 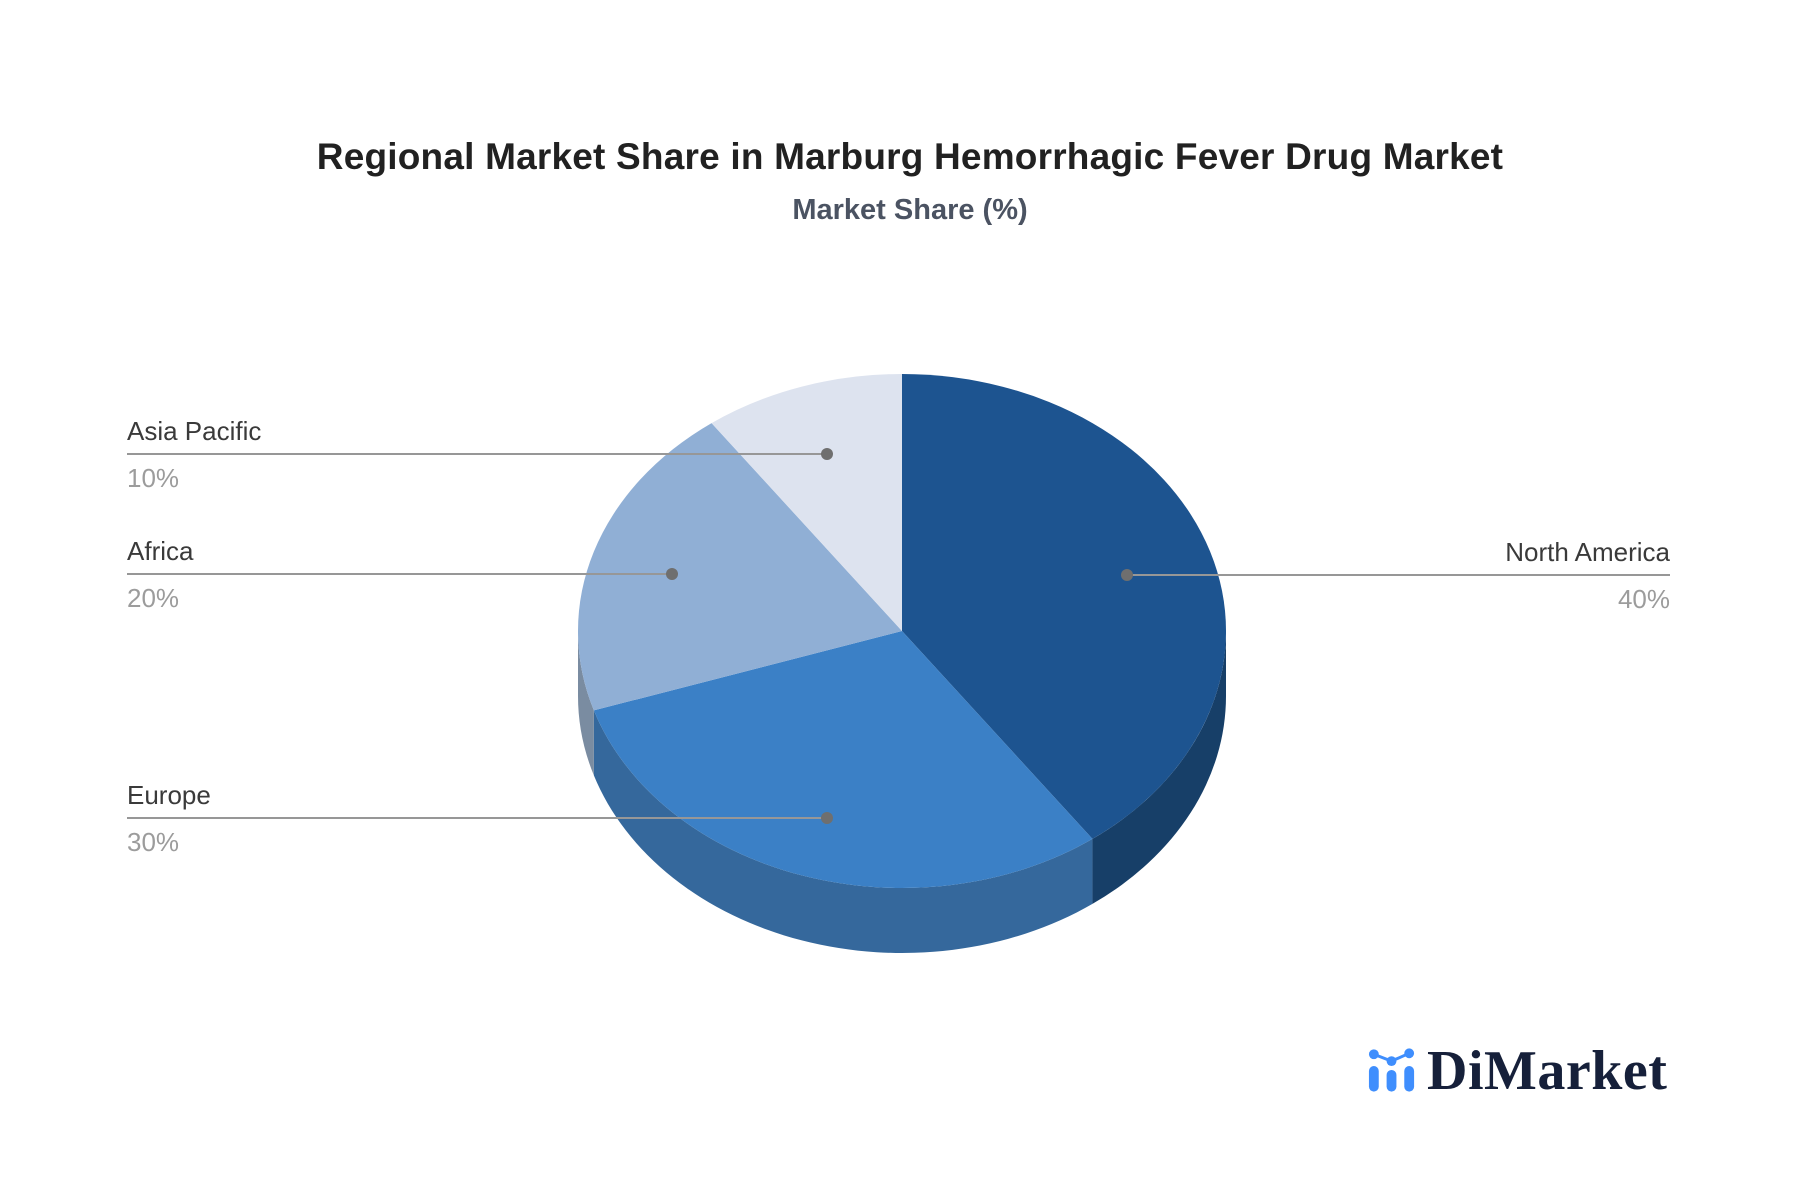 What do you see at coordinates (153, 598) in the screenshot?
I see `pie-value-africa: 20%` at bounding box center [153, 598].